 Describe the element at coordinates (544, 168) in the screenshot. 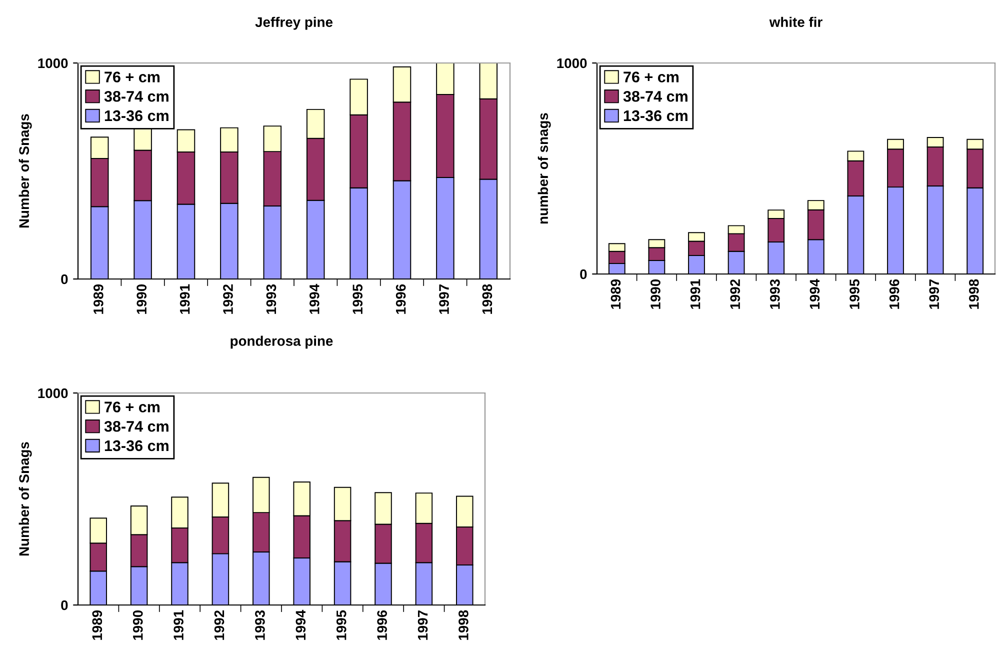

I see `y-axis-title: number of snags` at that location.